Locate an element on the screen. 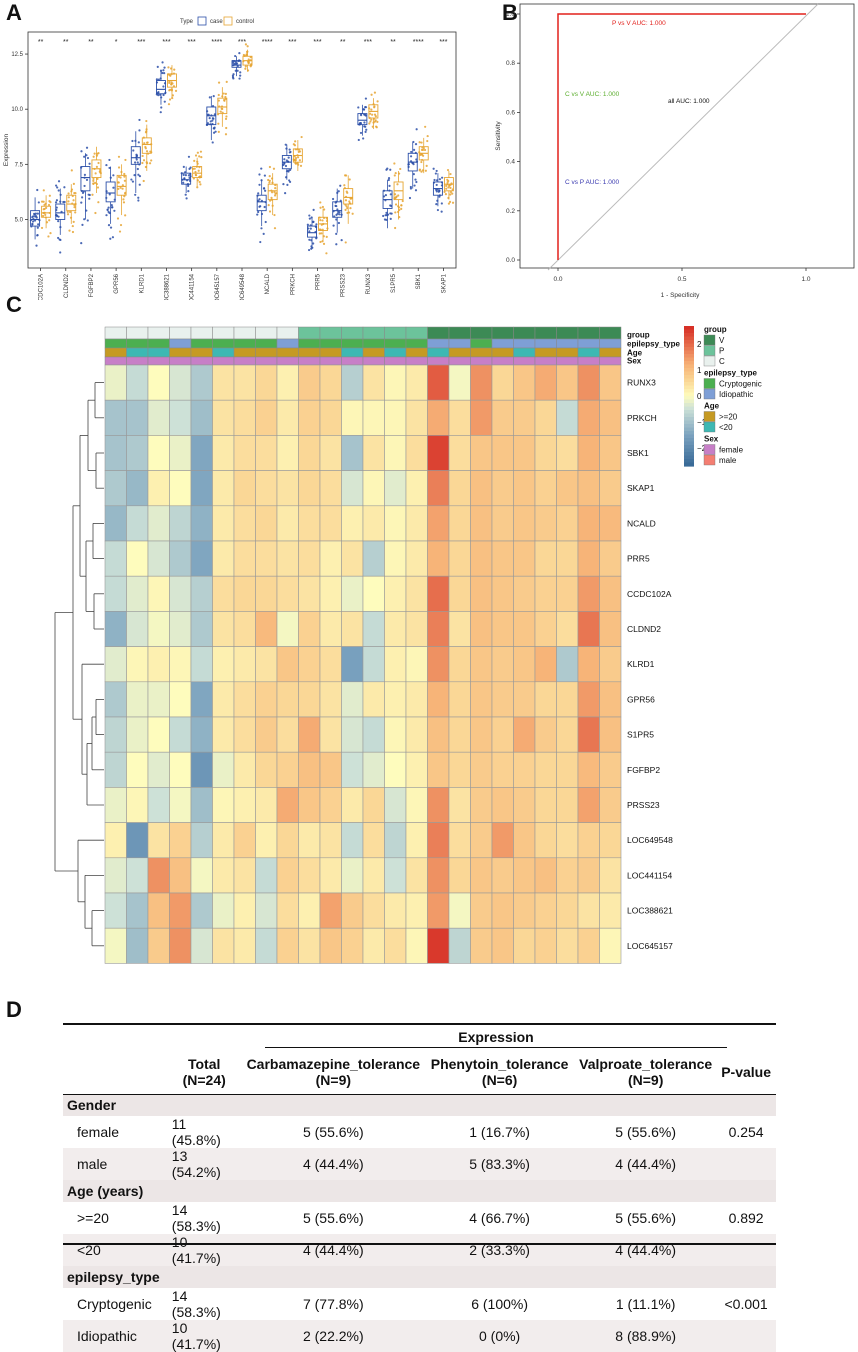  x-tick-label: LOC388621 is located at coordinates (167, 286).